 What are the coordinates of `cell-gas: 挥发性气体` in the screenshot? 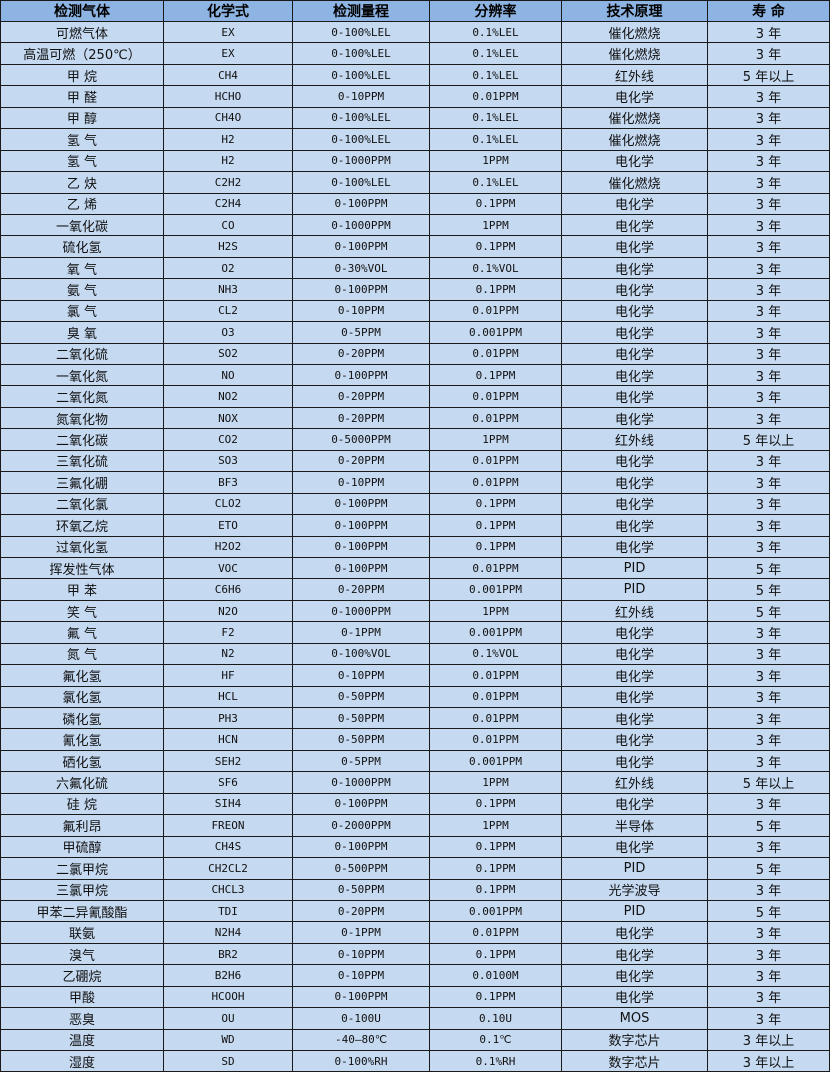 It's located at (82, 568).